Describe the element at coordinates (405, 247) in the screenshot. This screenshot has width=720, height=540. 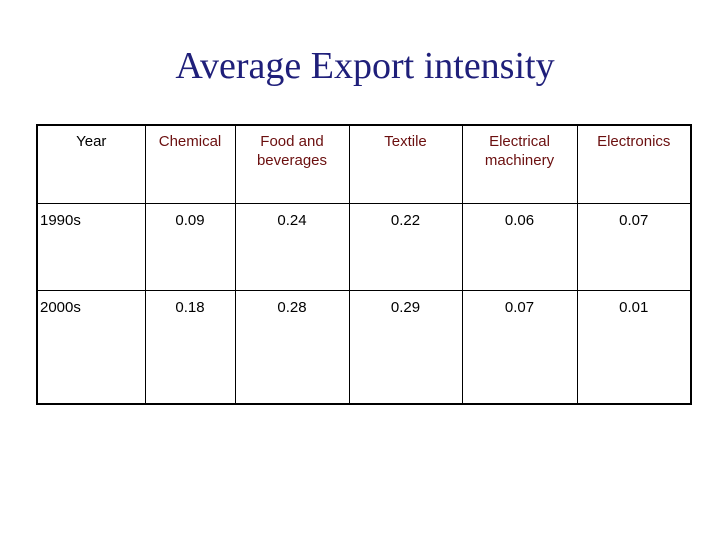
I see `table-cell: 0.22` at that location.